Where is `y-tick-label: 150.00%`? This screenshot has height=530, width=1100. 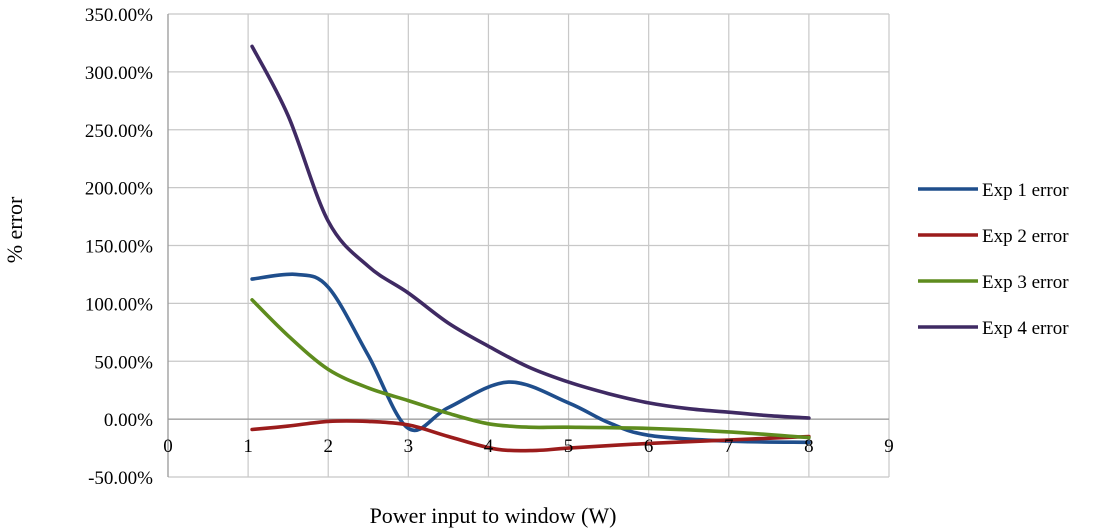
y-tick-label: 150.00% is located at coordinates (119, 247).